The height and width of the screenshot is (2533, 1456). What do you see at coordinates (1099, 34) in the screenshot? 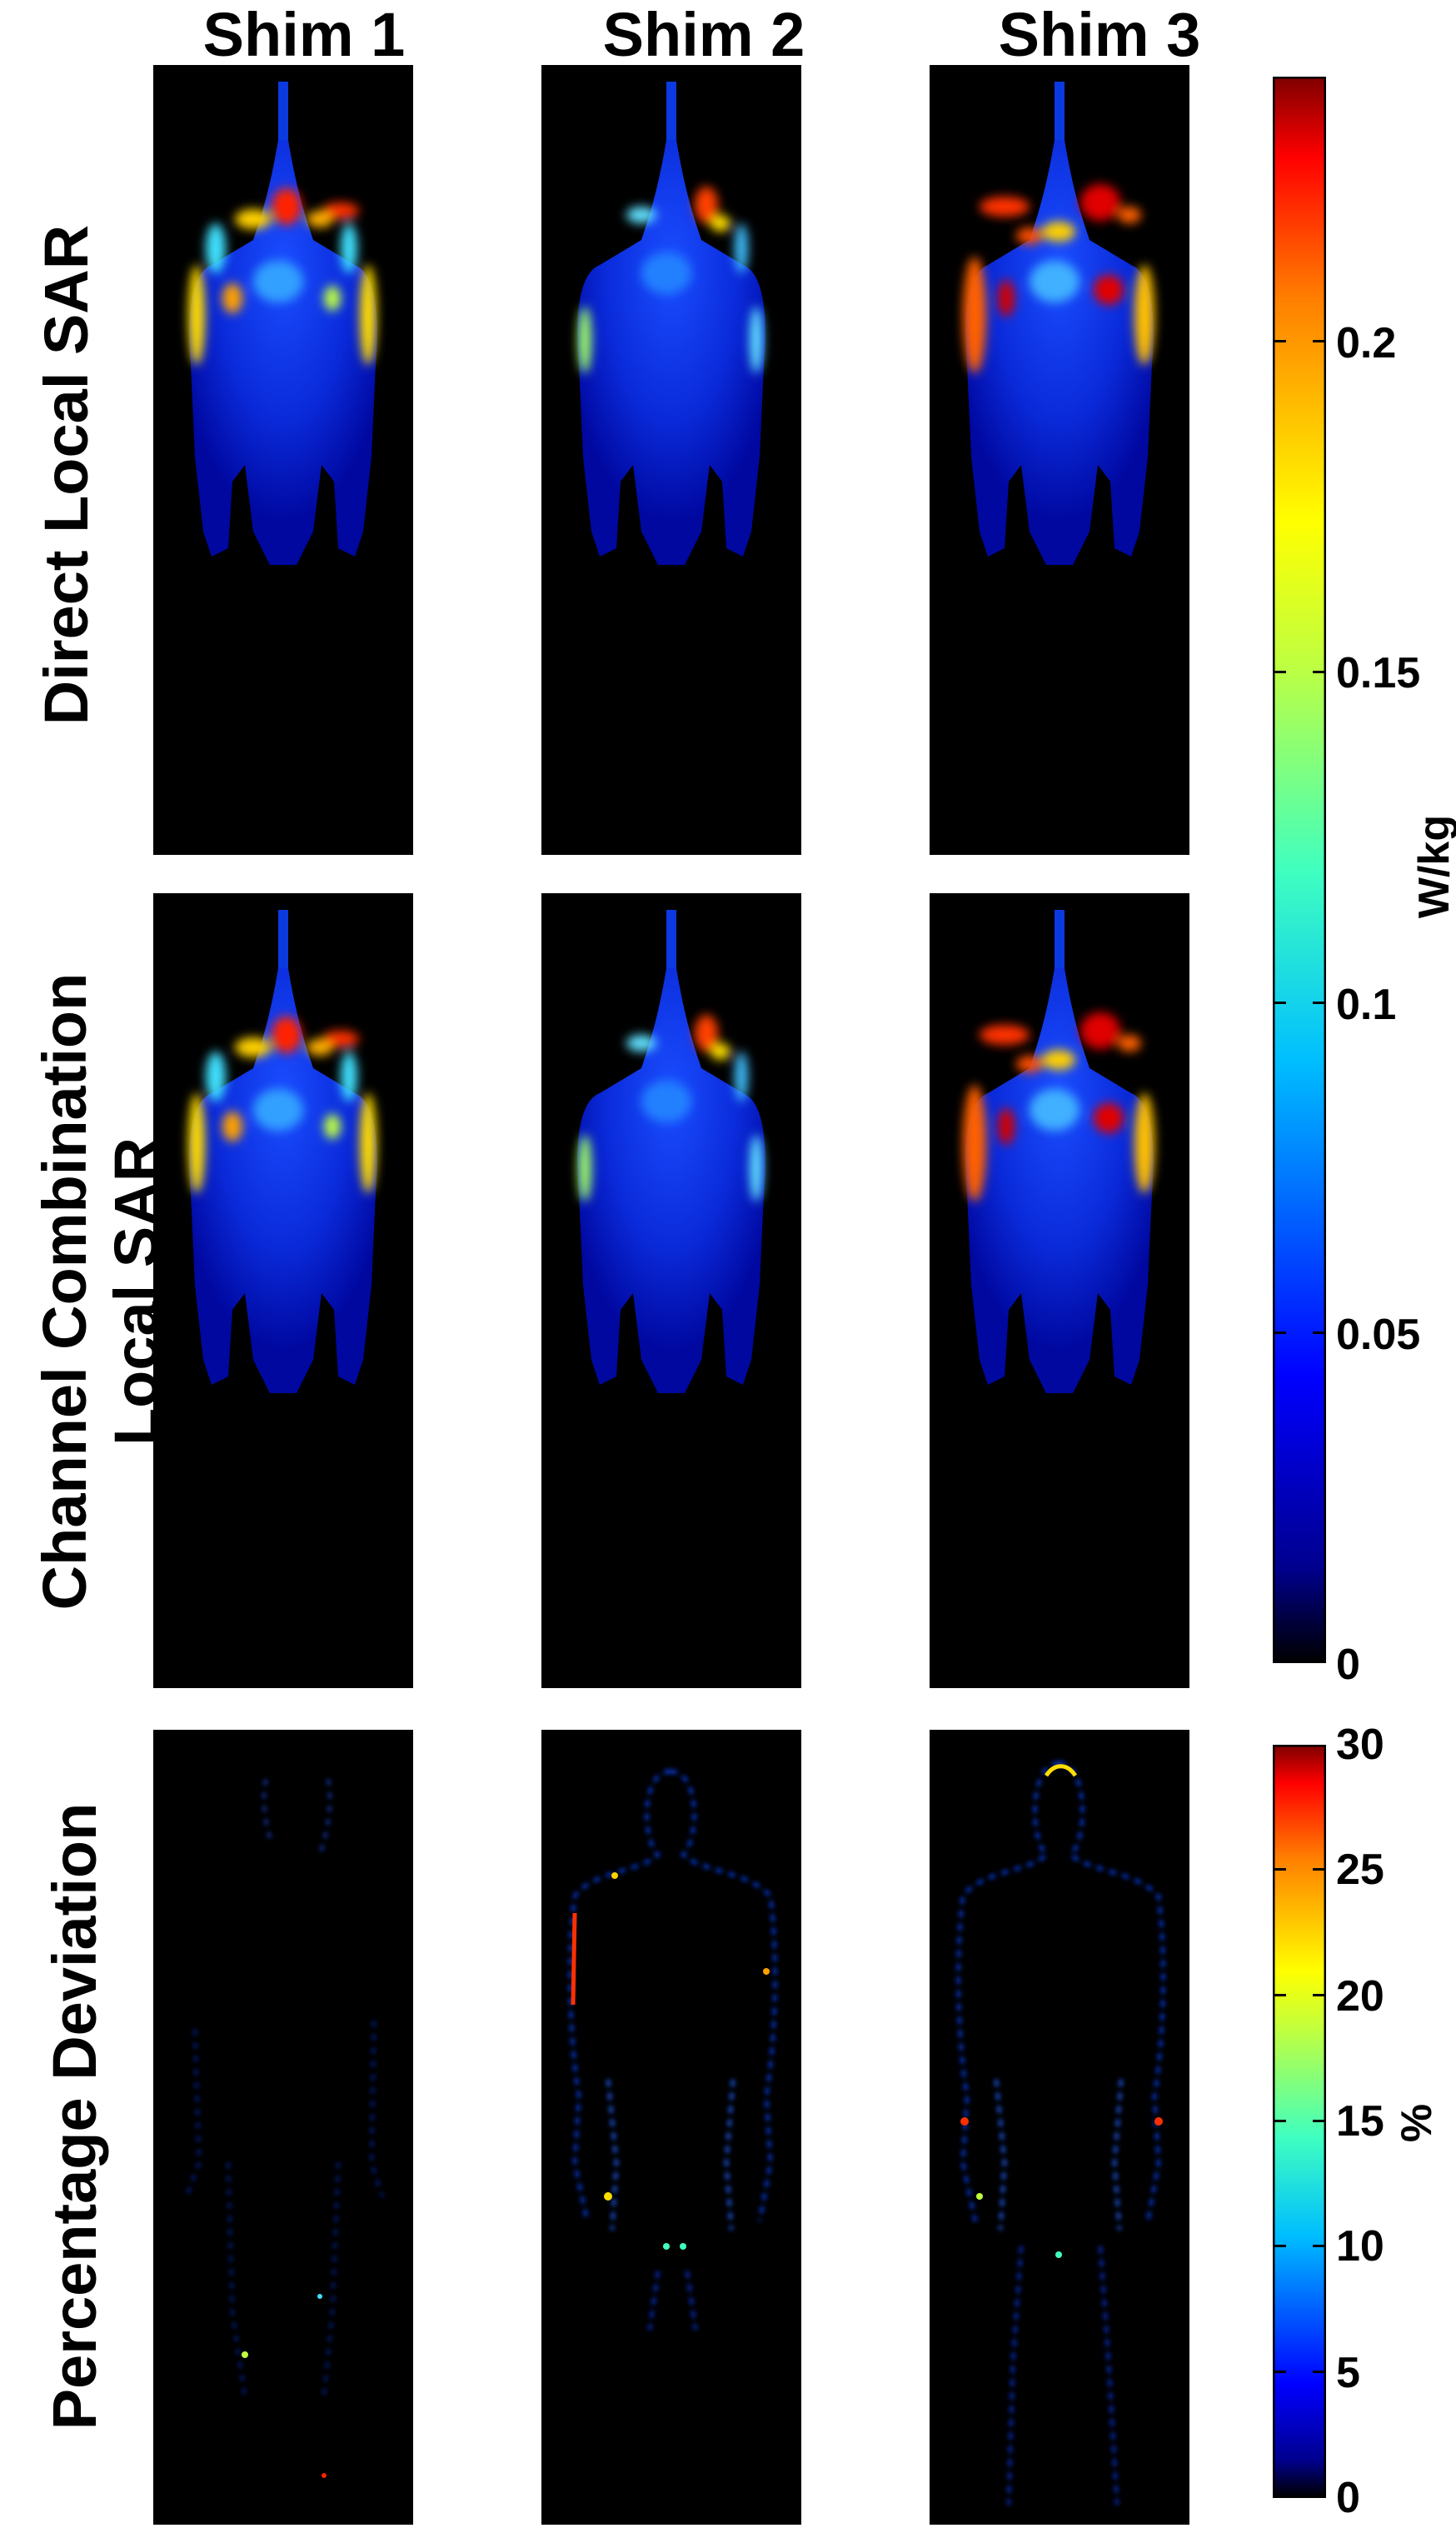
I see `column-title-shim-3: Shim 3` at bounding box center [1099, 34].